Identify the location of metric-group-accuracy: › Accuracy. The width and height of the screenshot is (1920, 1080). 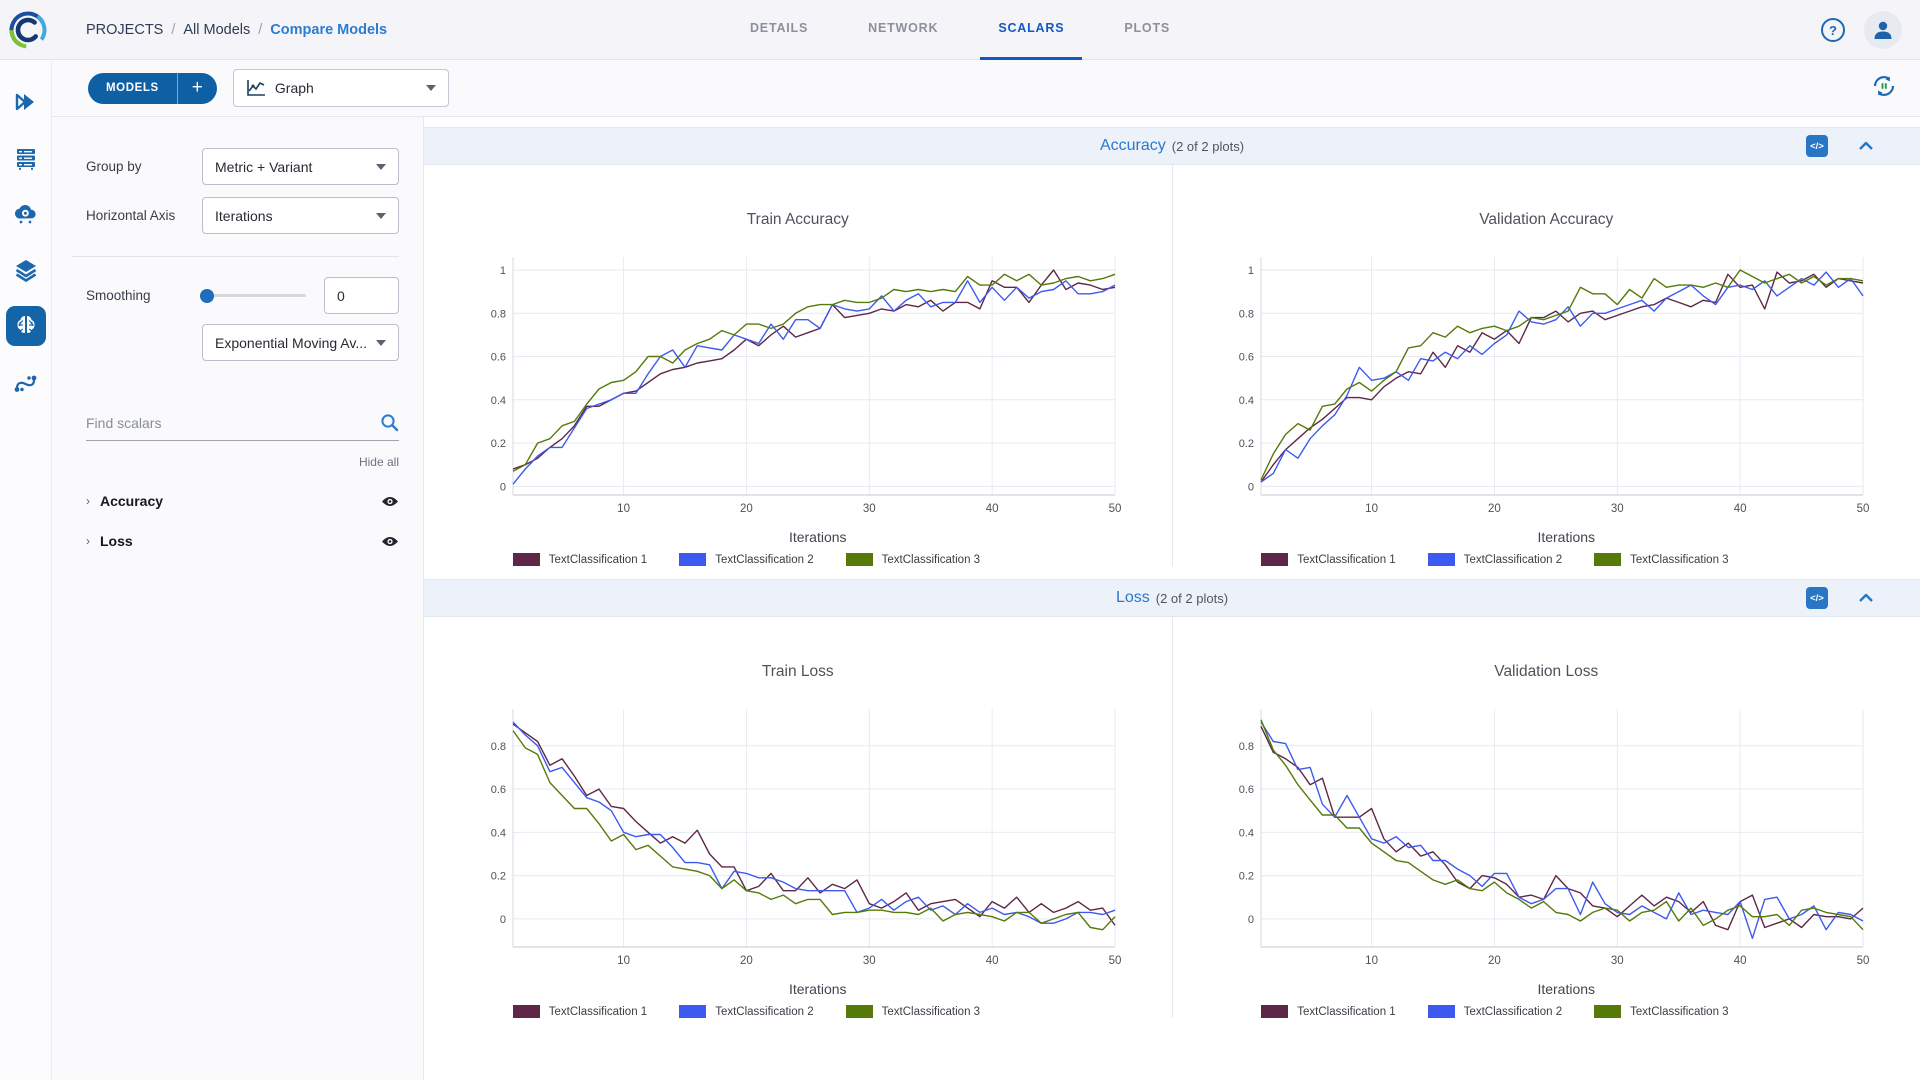
(242, 501).